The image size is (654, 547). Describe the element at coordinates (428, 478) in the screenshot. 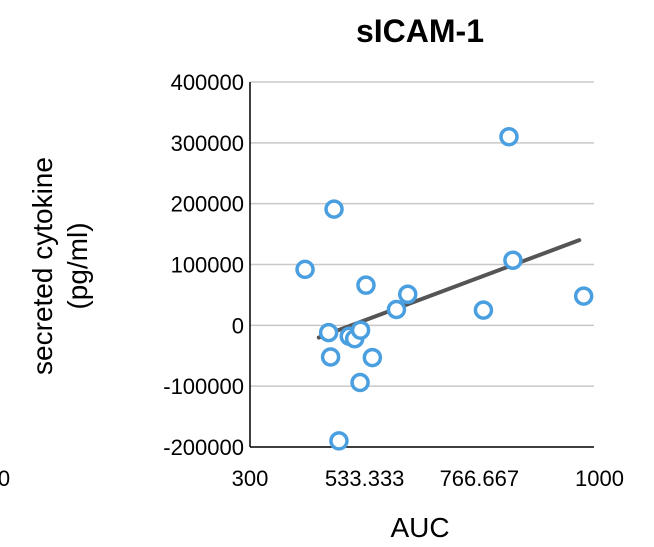

I see `x-tick-labels: 300 533.333 766.667 1000` at that location.